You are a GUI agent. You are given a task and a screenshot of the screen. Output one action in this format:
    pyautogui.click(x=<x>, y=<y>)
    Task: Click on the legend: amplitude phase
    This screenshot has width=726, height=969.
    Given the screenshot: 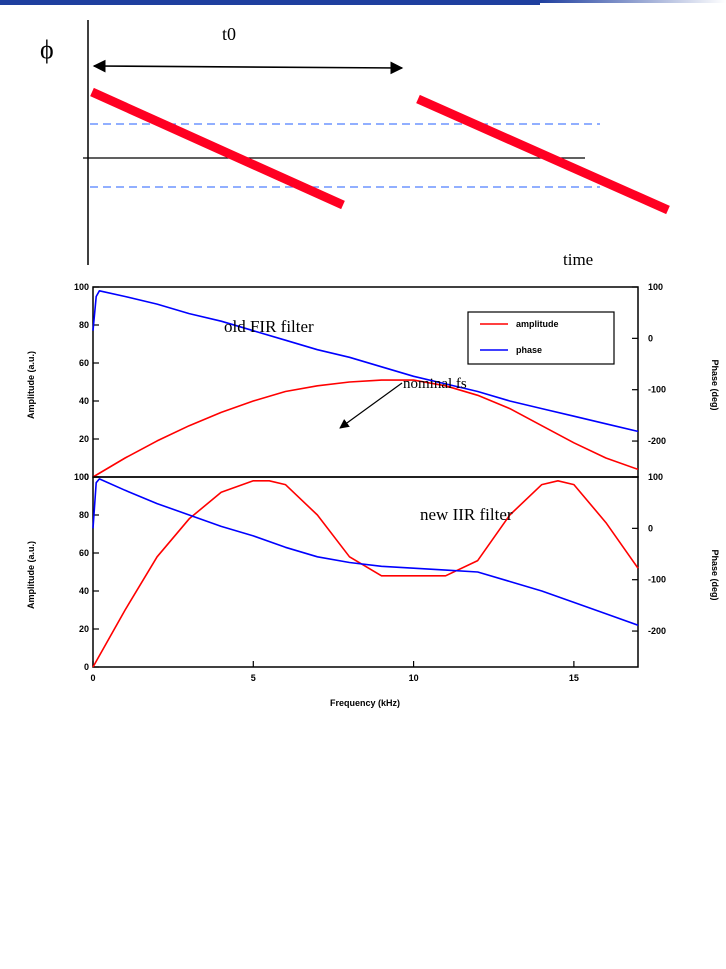 What is the action you would take?
    pyautogui.click(x=541, y=338)
    